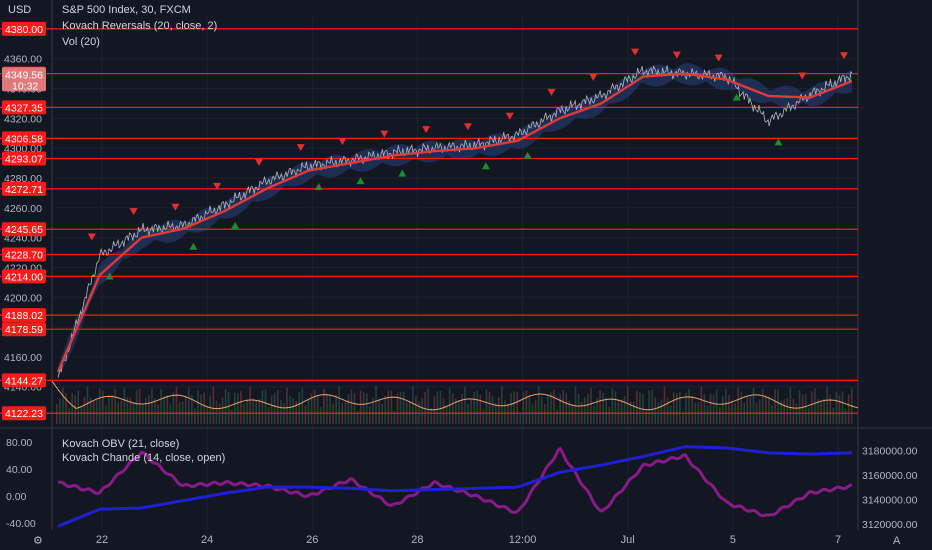 The height and width of the screenshot is (550, 932). I want to click on gear-icon: ⚙, so click(38, 541).